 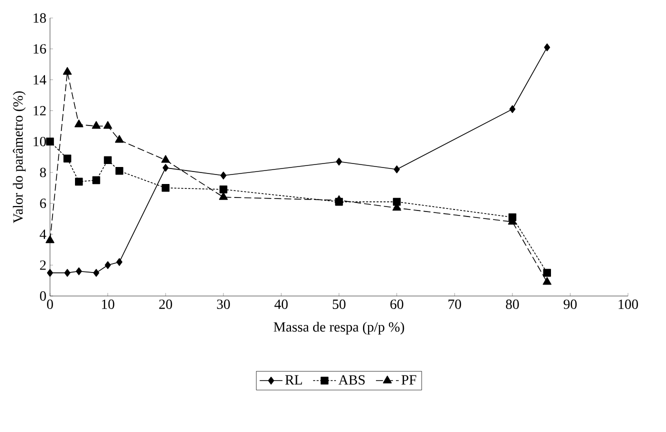 What do you see at coordinates (351, 380) in the screenshot?
I see `legend-label: ABS` at bounding box center [351, 380].